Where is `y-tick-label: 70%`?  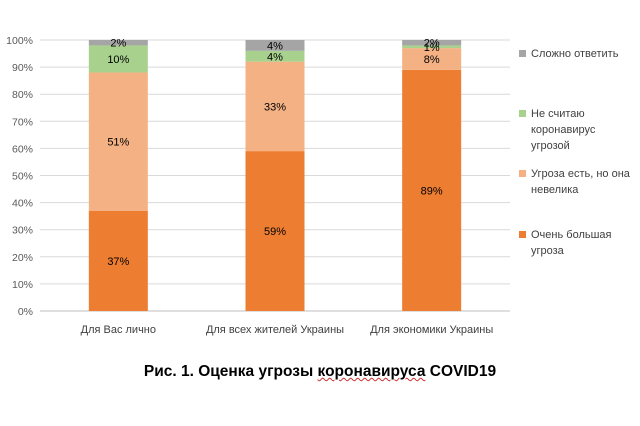 y-tick-label: 70% is located at coordinates (22, 122).